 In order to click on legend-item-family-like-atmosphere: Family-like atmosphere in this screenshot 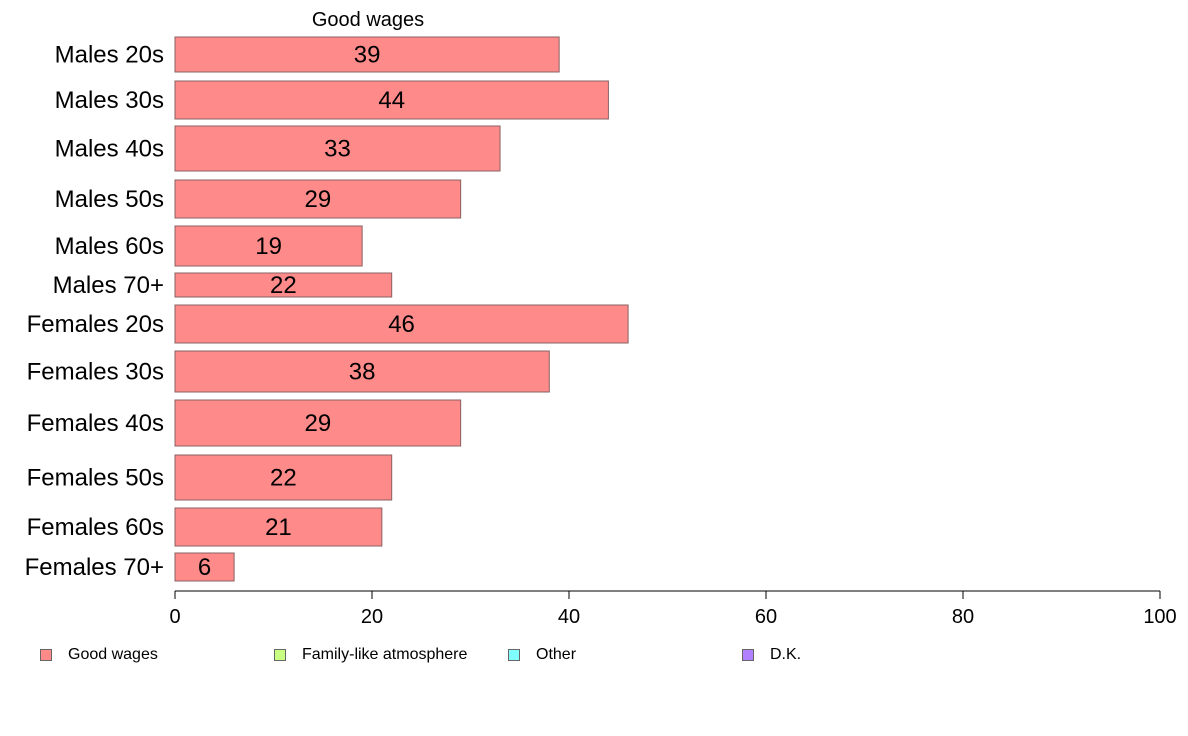, I will do `click(370, 655)`.